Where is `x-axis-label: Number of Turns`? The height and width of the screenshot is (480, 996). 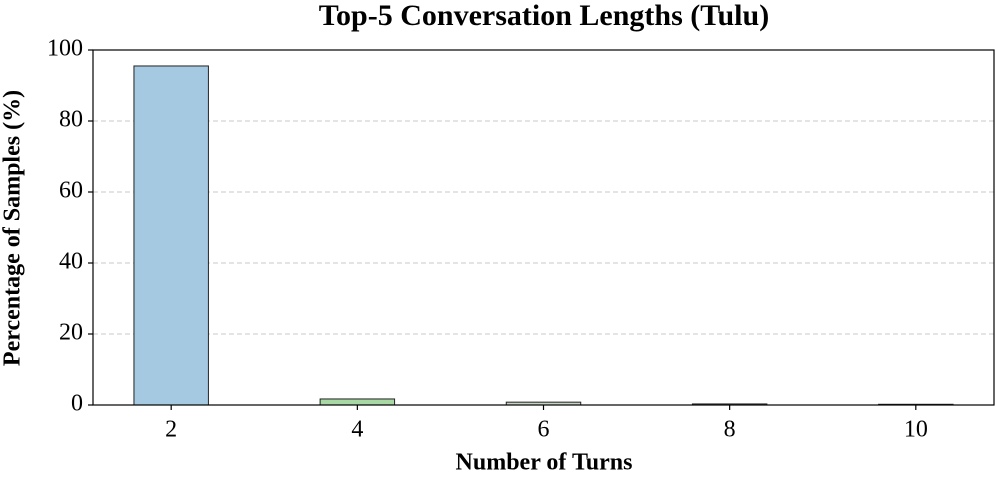
x-axis-label: Number of Turns is located at coordinates (544, 463).